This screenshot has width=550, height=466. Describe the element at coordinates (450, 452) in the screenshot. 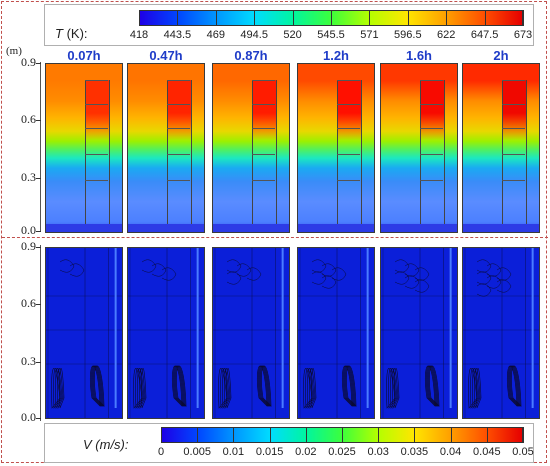

I see `velocity-tick-label: 0.04` at that location.